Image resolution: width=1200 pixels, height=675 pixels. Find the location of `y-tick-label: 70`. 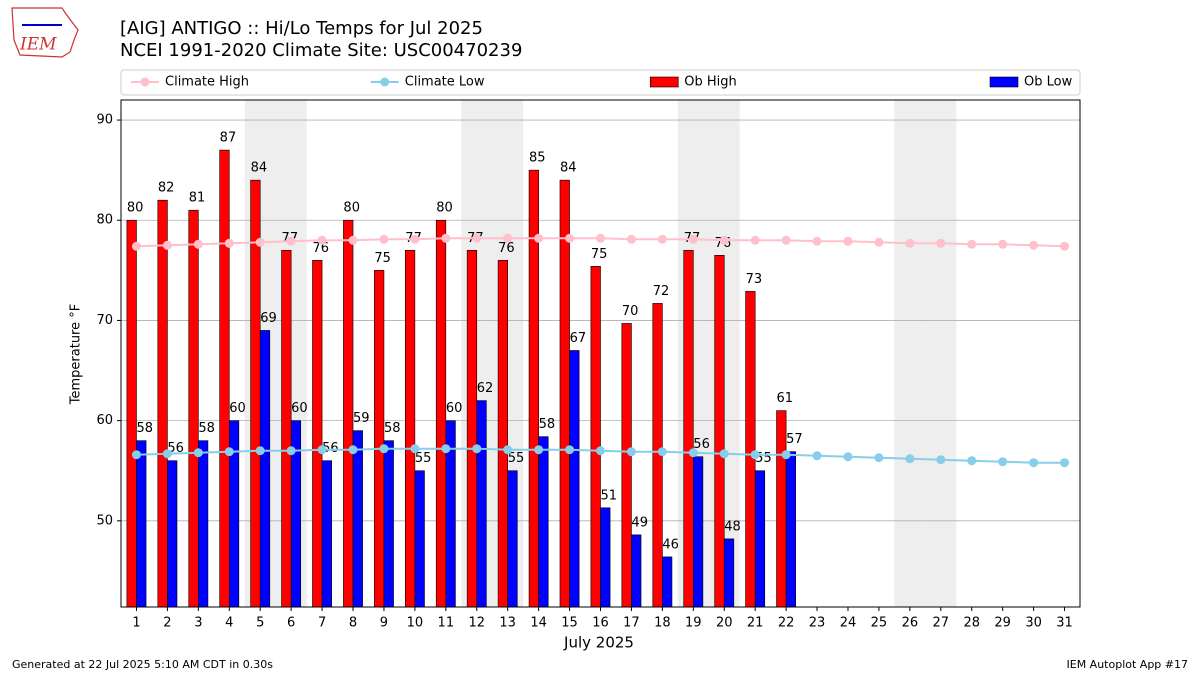

y-tick-label: 70 is located at coordinates (104, 320).